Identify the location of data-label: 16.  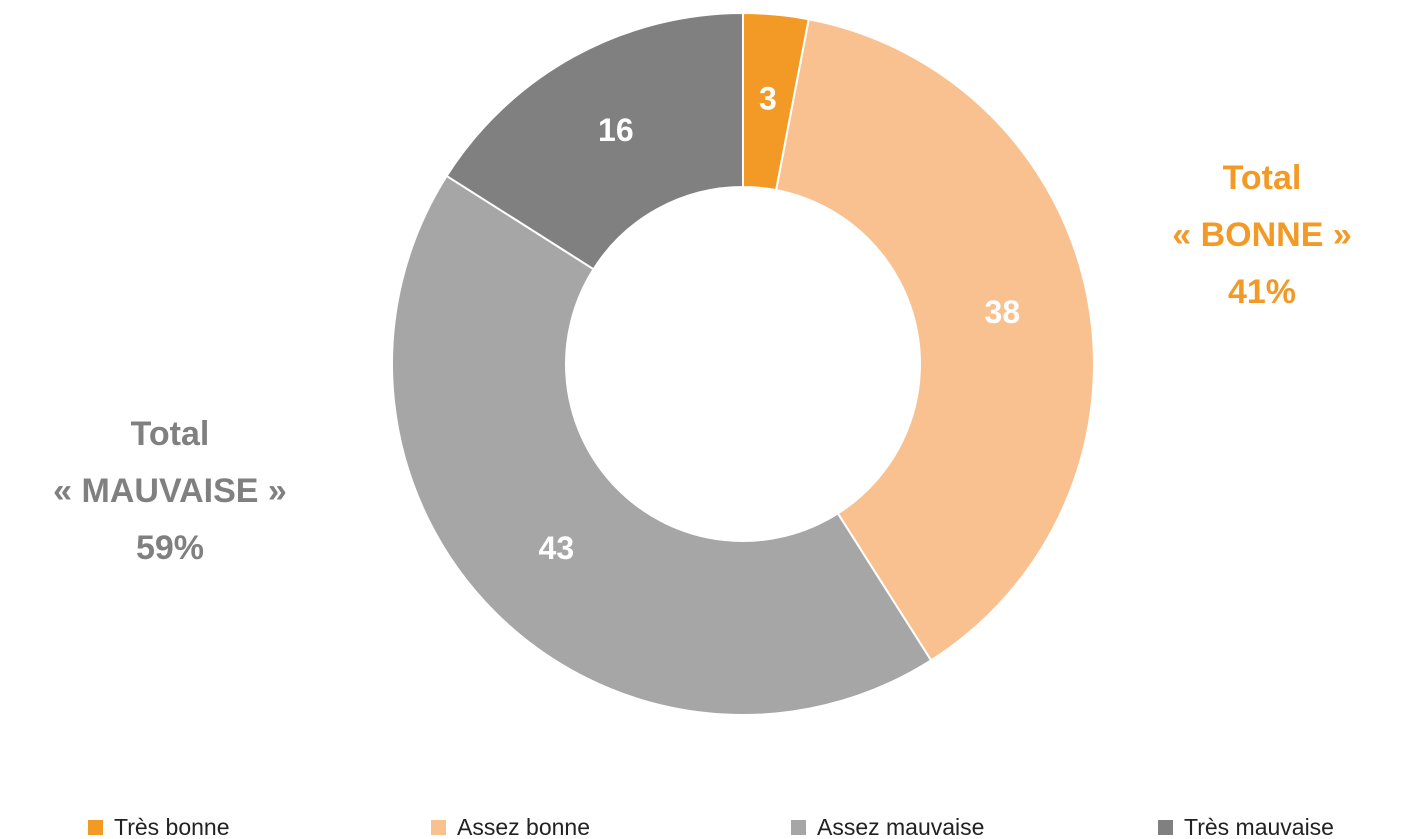
(616, 130).